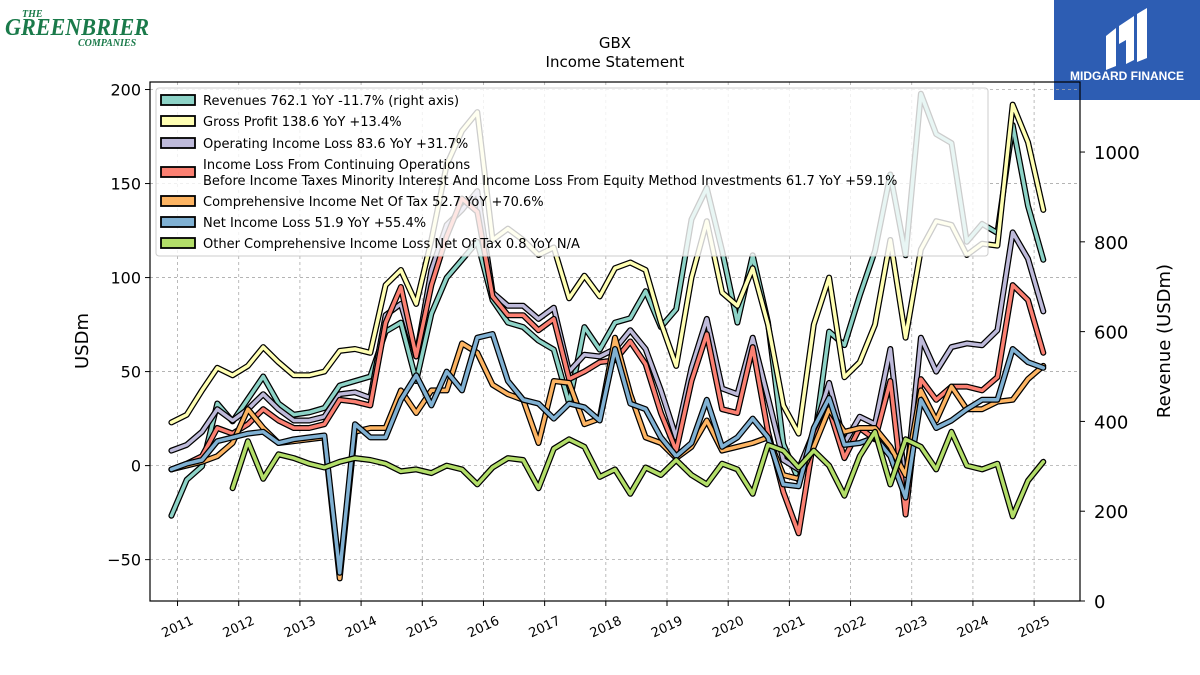 The width and height of the screenshot is (1200, 675). Describe the element at coordinates (82, 341) in the screenshot. I see `y-axis-label: USDm` at that location.